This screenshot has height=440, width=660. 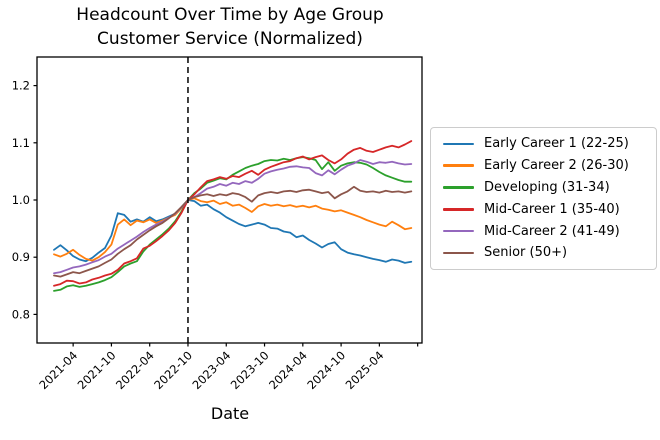 I want to click on x-tick-label: 2021-04, so click(x=58, y=370).